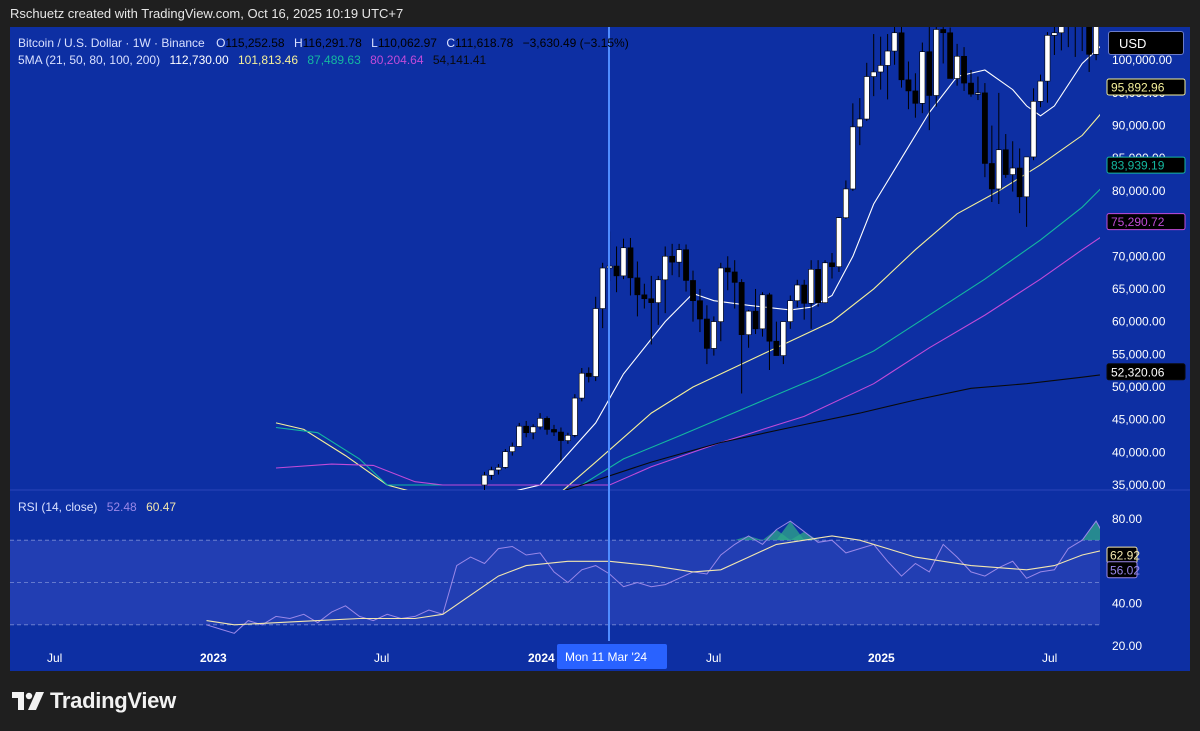  Describe the element at coordinates (58, 507) in the screenshot. I see `rsi-title: RSI (14, close)` at that location.